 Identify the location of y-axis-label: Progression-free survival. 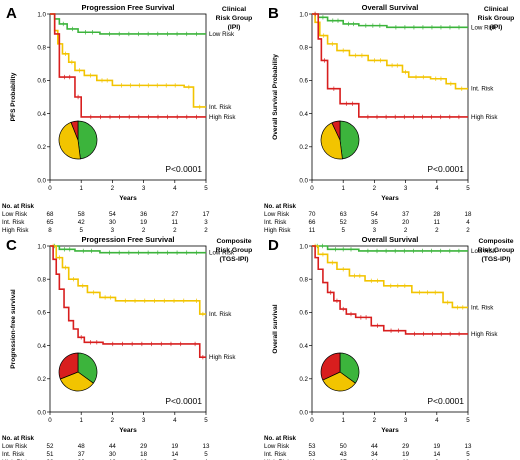
(13, 329).